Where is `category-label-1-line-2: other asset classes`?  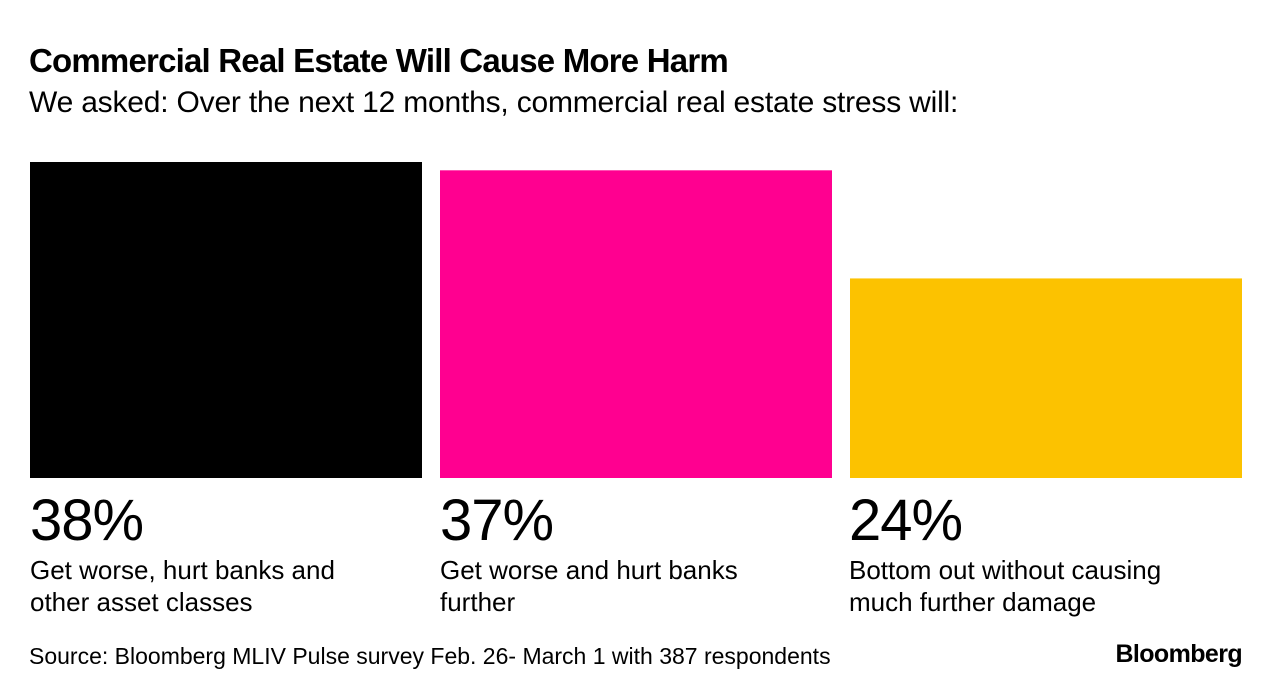 category-label-1-line-2: other asset classes is located at coordinates (141, 602).